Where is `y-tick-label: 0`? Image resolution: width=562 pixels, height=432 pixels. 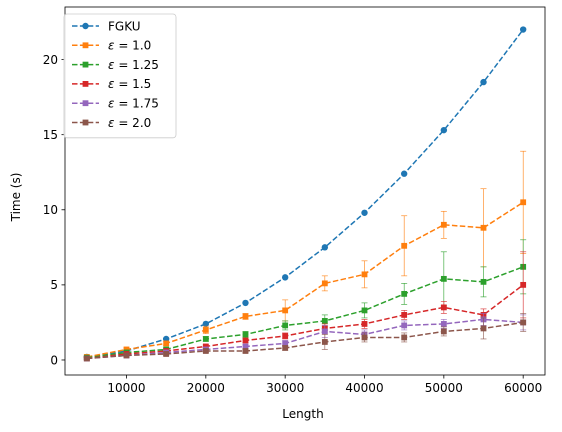 y-tick-label: 0 is located at coordinates (54, 360).